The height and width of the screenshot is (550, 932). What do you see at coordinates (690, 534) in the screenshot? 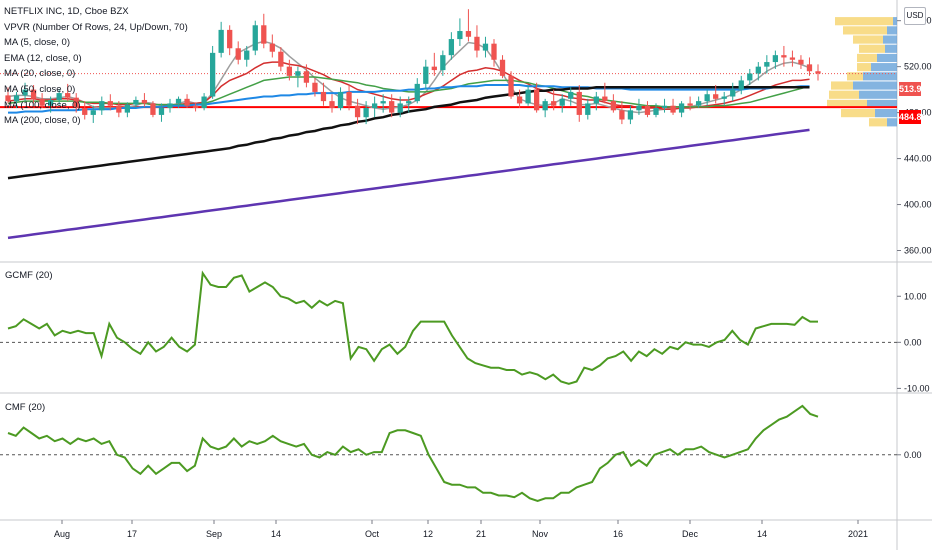
I see `time-axis-label: Dec` at bounding box center [690, 534].